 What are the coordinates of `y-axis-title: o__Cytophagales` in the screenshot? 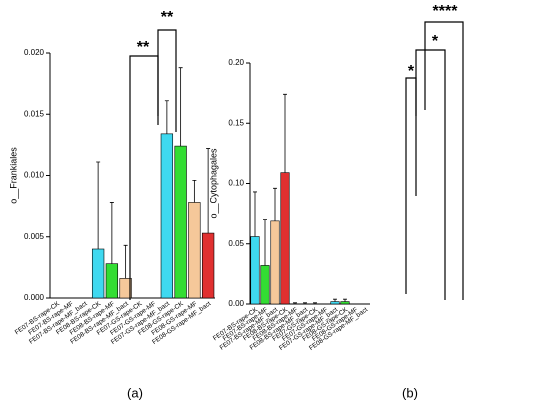 It's located at (213, 183).